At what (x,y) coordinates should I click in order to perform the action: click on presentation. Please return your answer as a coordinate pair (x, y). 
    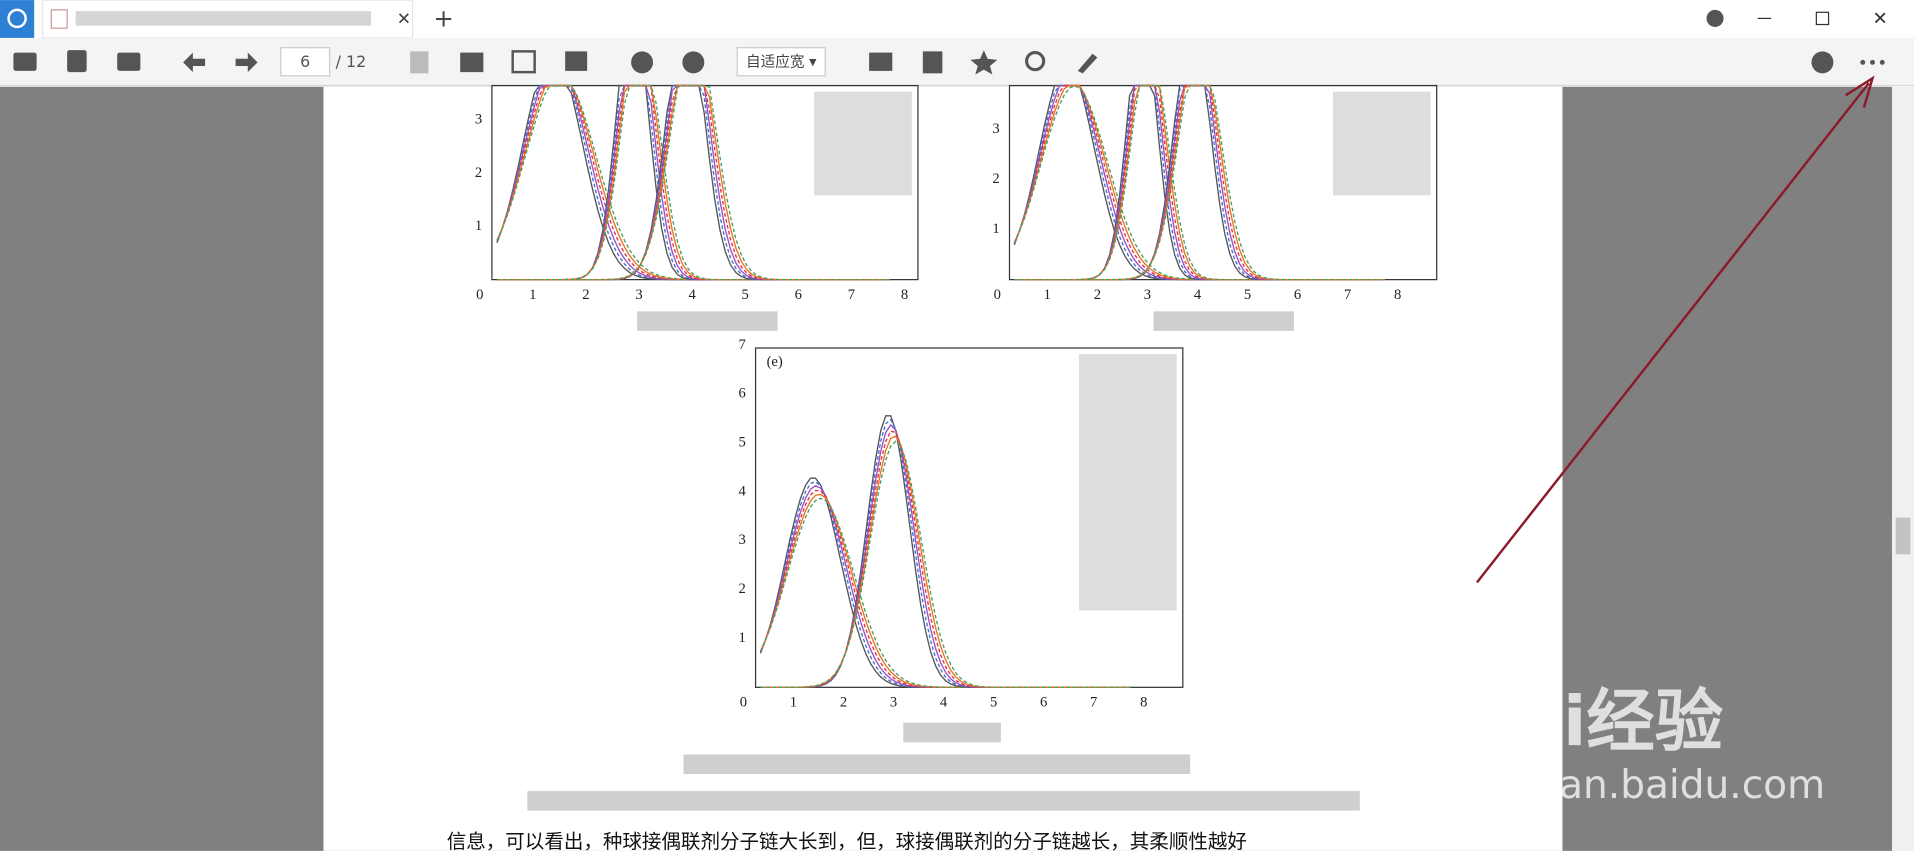
    Looking at the image, I should click on (576, 61).